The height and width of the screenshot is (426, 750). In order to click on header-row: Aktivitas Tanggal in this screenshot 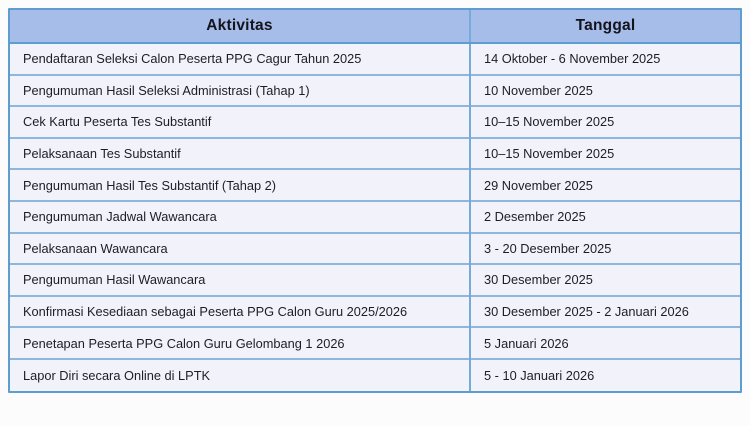, I will do `click(375, 27)`.